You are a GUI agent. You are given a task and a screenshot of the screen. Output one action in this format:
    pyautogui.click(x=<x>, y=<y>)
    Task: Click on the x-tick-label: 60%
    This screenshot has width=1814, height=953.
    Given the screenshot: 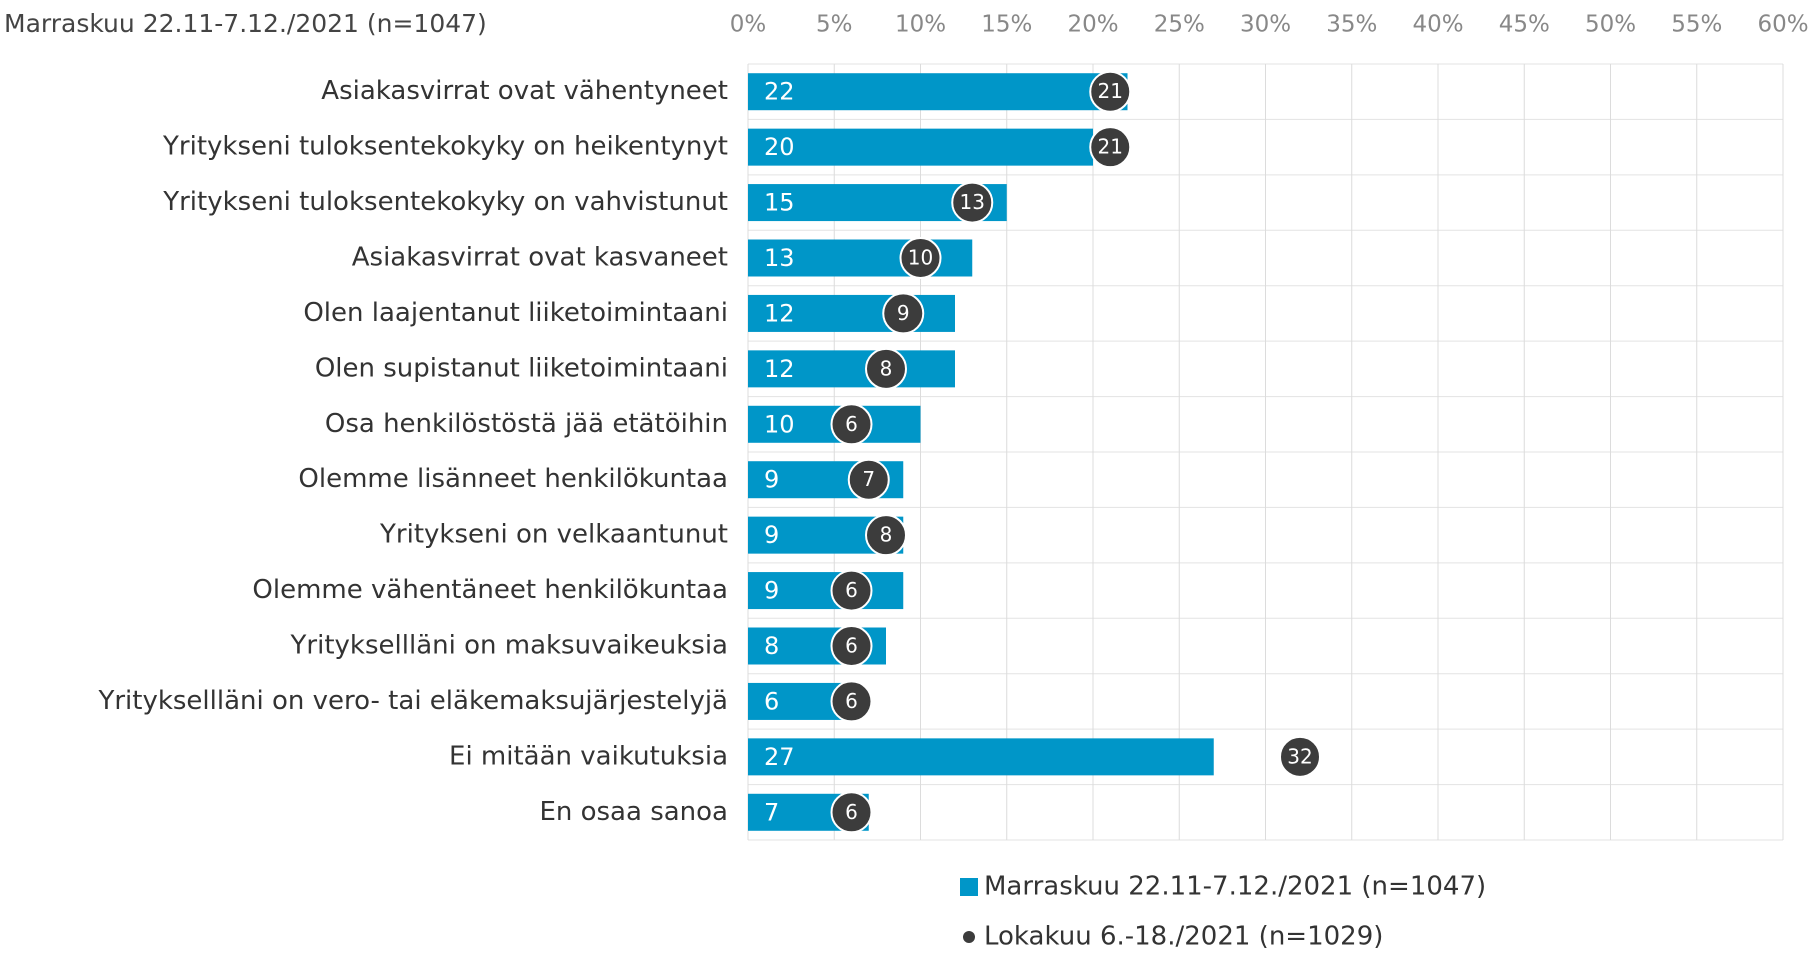 What is the action you would take?
    pyautogui.click(x=1782, y=25)
    